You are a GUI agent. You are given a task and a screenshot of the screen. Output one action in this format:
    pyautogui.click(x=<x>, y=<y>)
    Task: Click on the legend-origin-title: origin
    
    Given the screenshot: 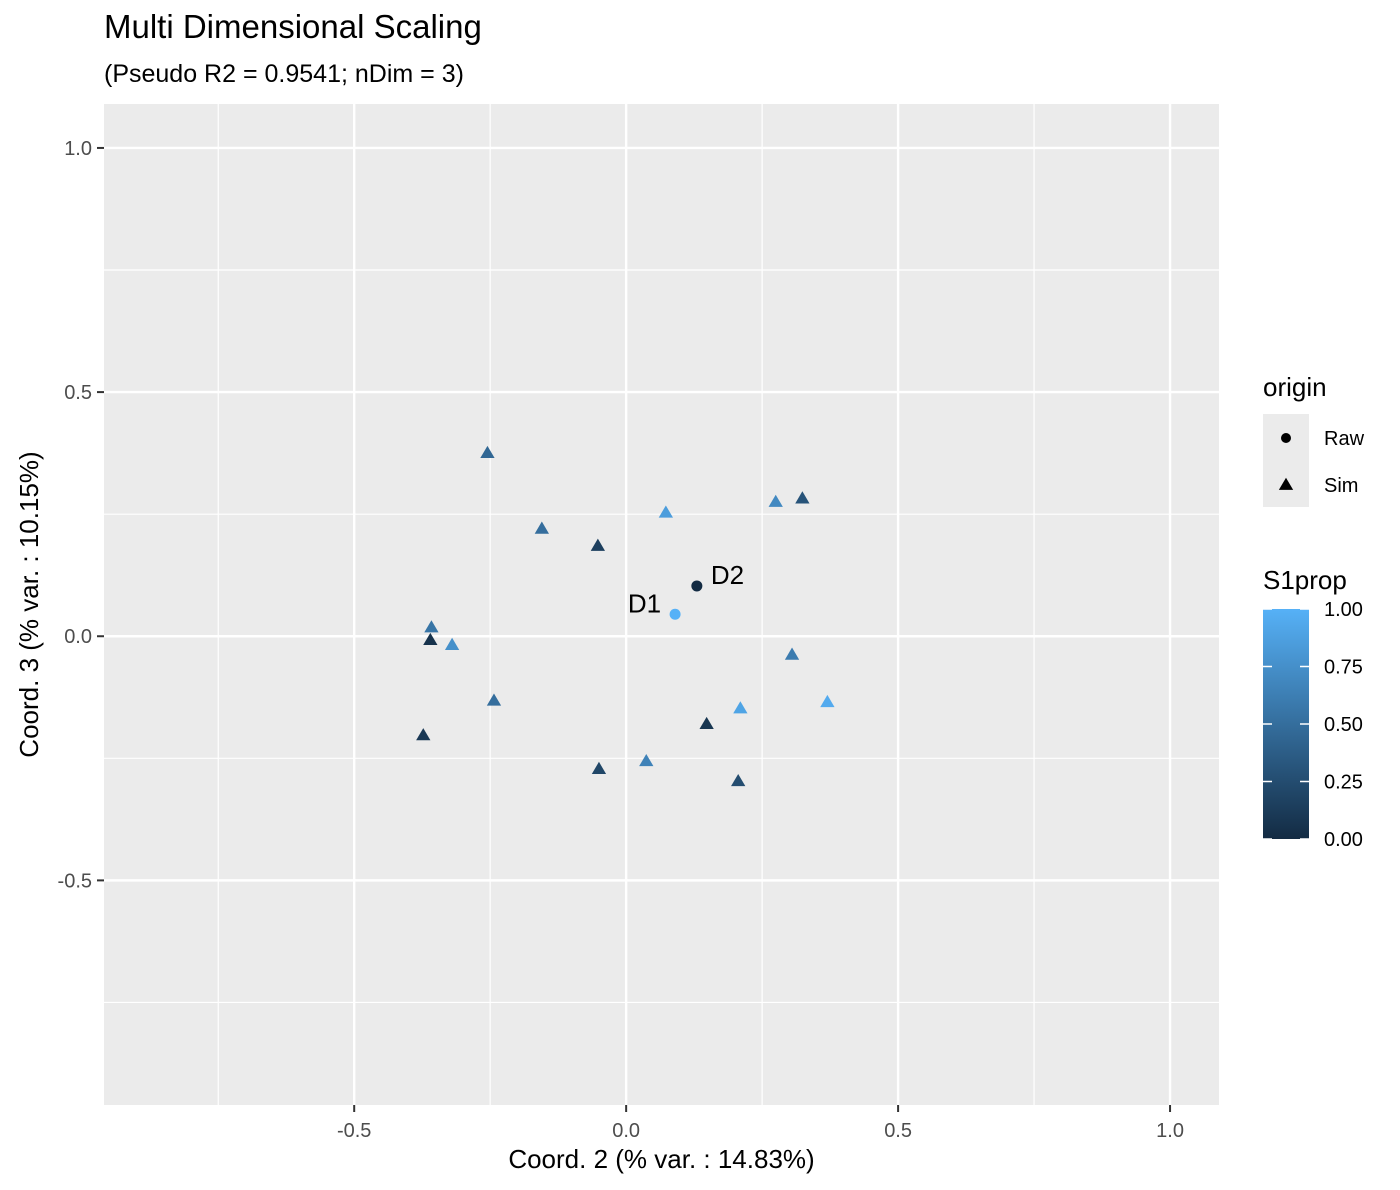 What is the action you would take?
    pyautogui.click(x=1295, y=387)
    